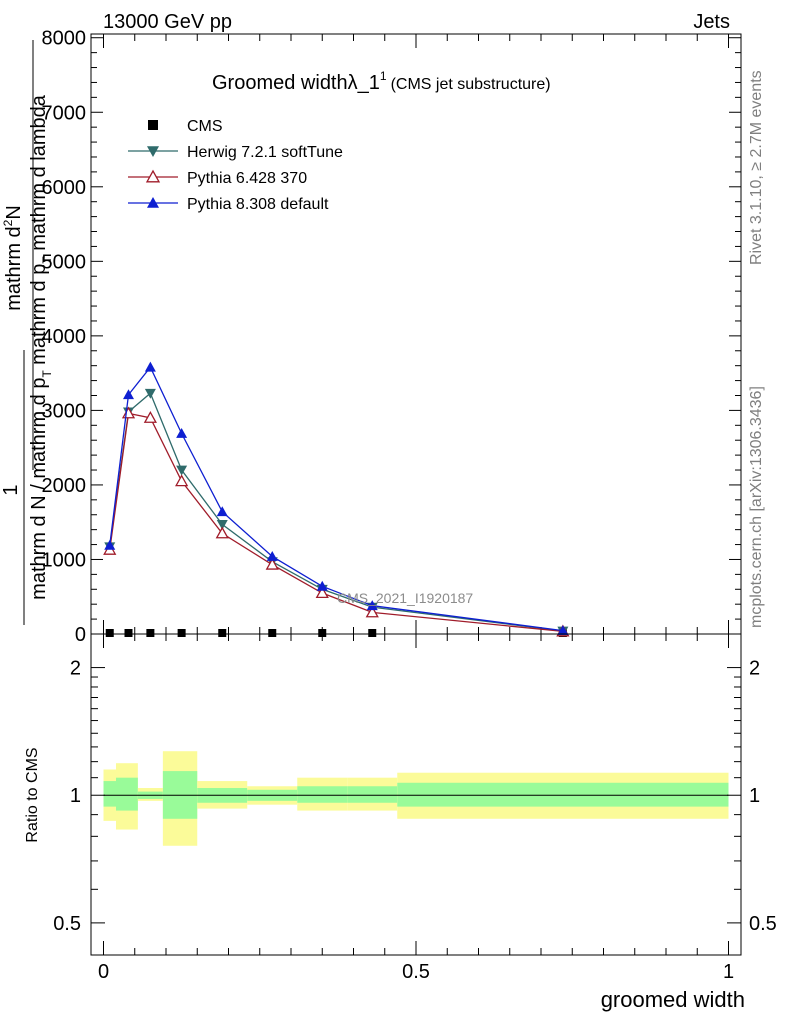 The image size is (786, 1024). What do you see at coordinates (265, 152) in the screenshot?
I see `legend-label: Herwig 7.2.1 softTune` at bounding box center [265, 152].